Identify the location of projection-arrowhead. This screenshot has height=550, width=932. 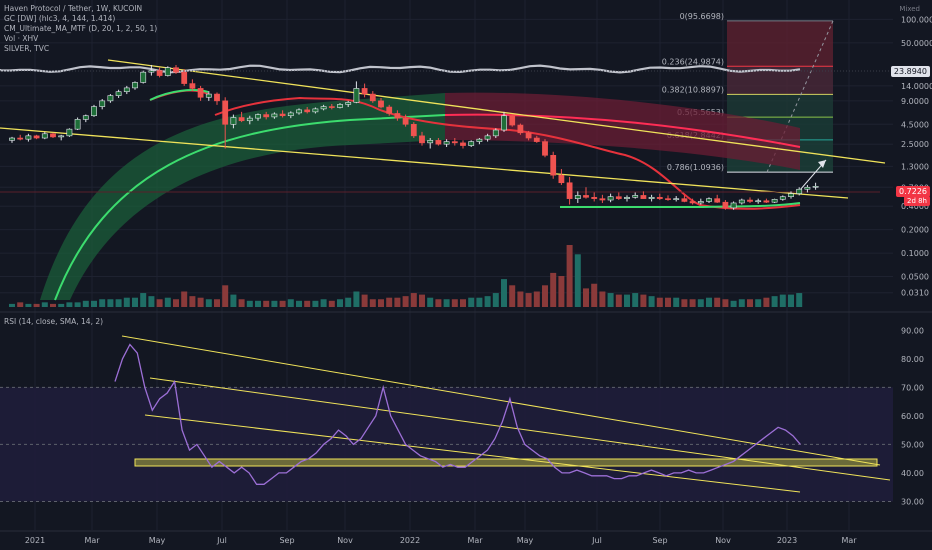
(822, 164).